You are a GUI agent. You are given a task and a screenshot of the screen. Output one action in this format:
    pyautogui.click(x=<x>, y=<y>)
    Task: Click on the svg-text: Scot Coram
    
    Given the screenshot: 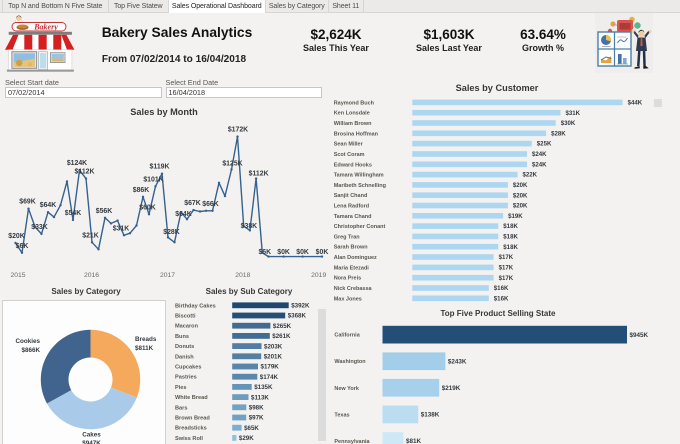 What is the action you would take?
    pyautogui.click(x=349, y=155)
    